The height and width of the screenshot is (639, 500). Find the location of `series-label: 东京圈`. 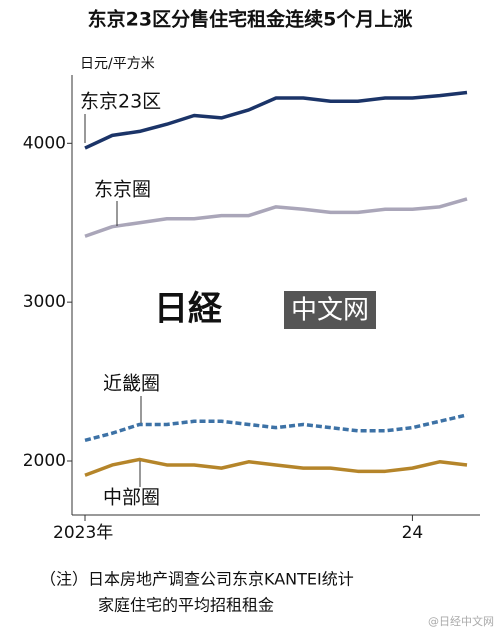

series-label: 东京圈 is located at coordinates (122, 190).